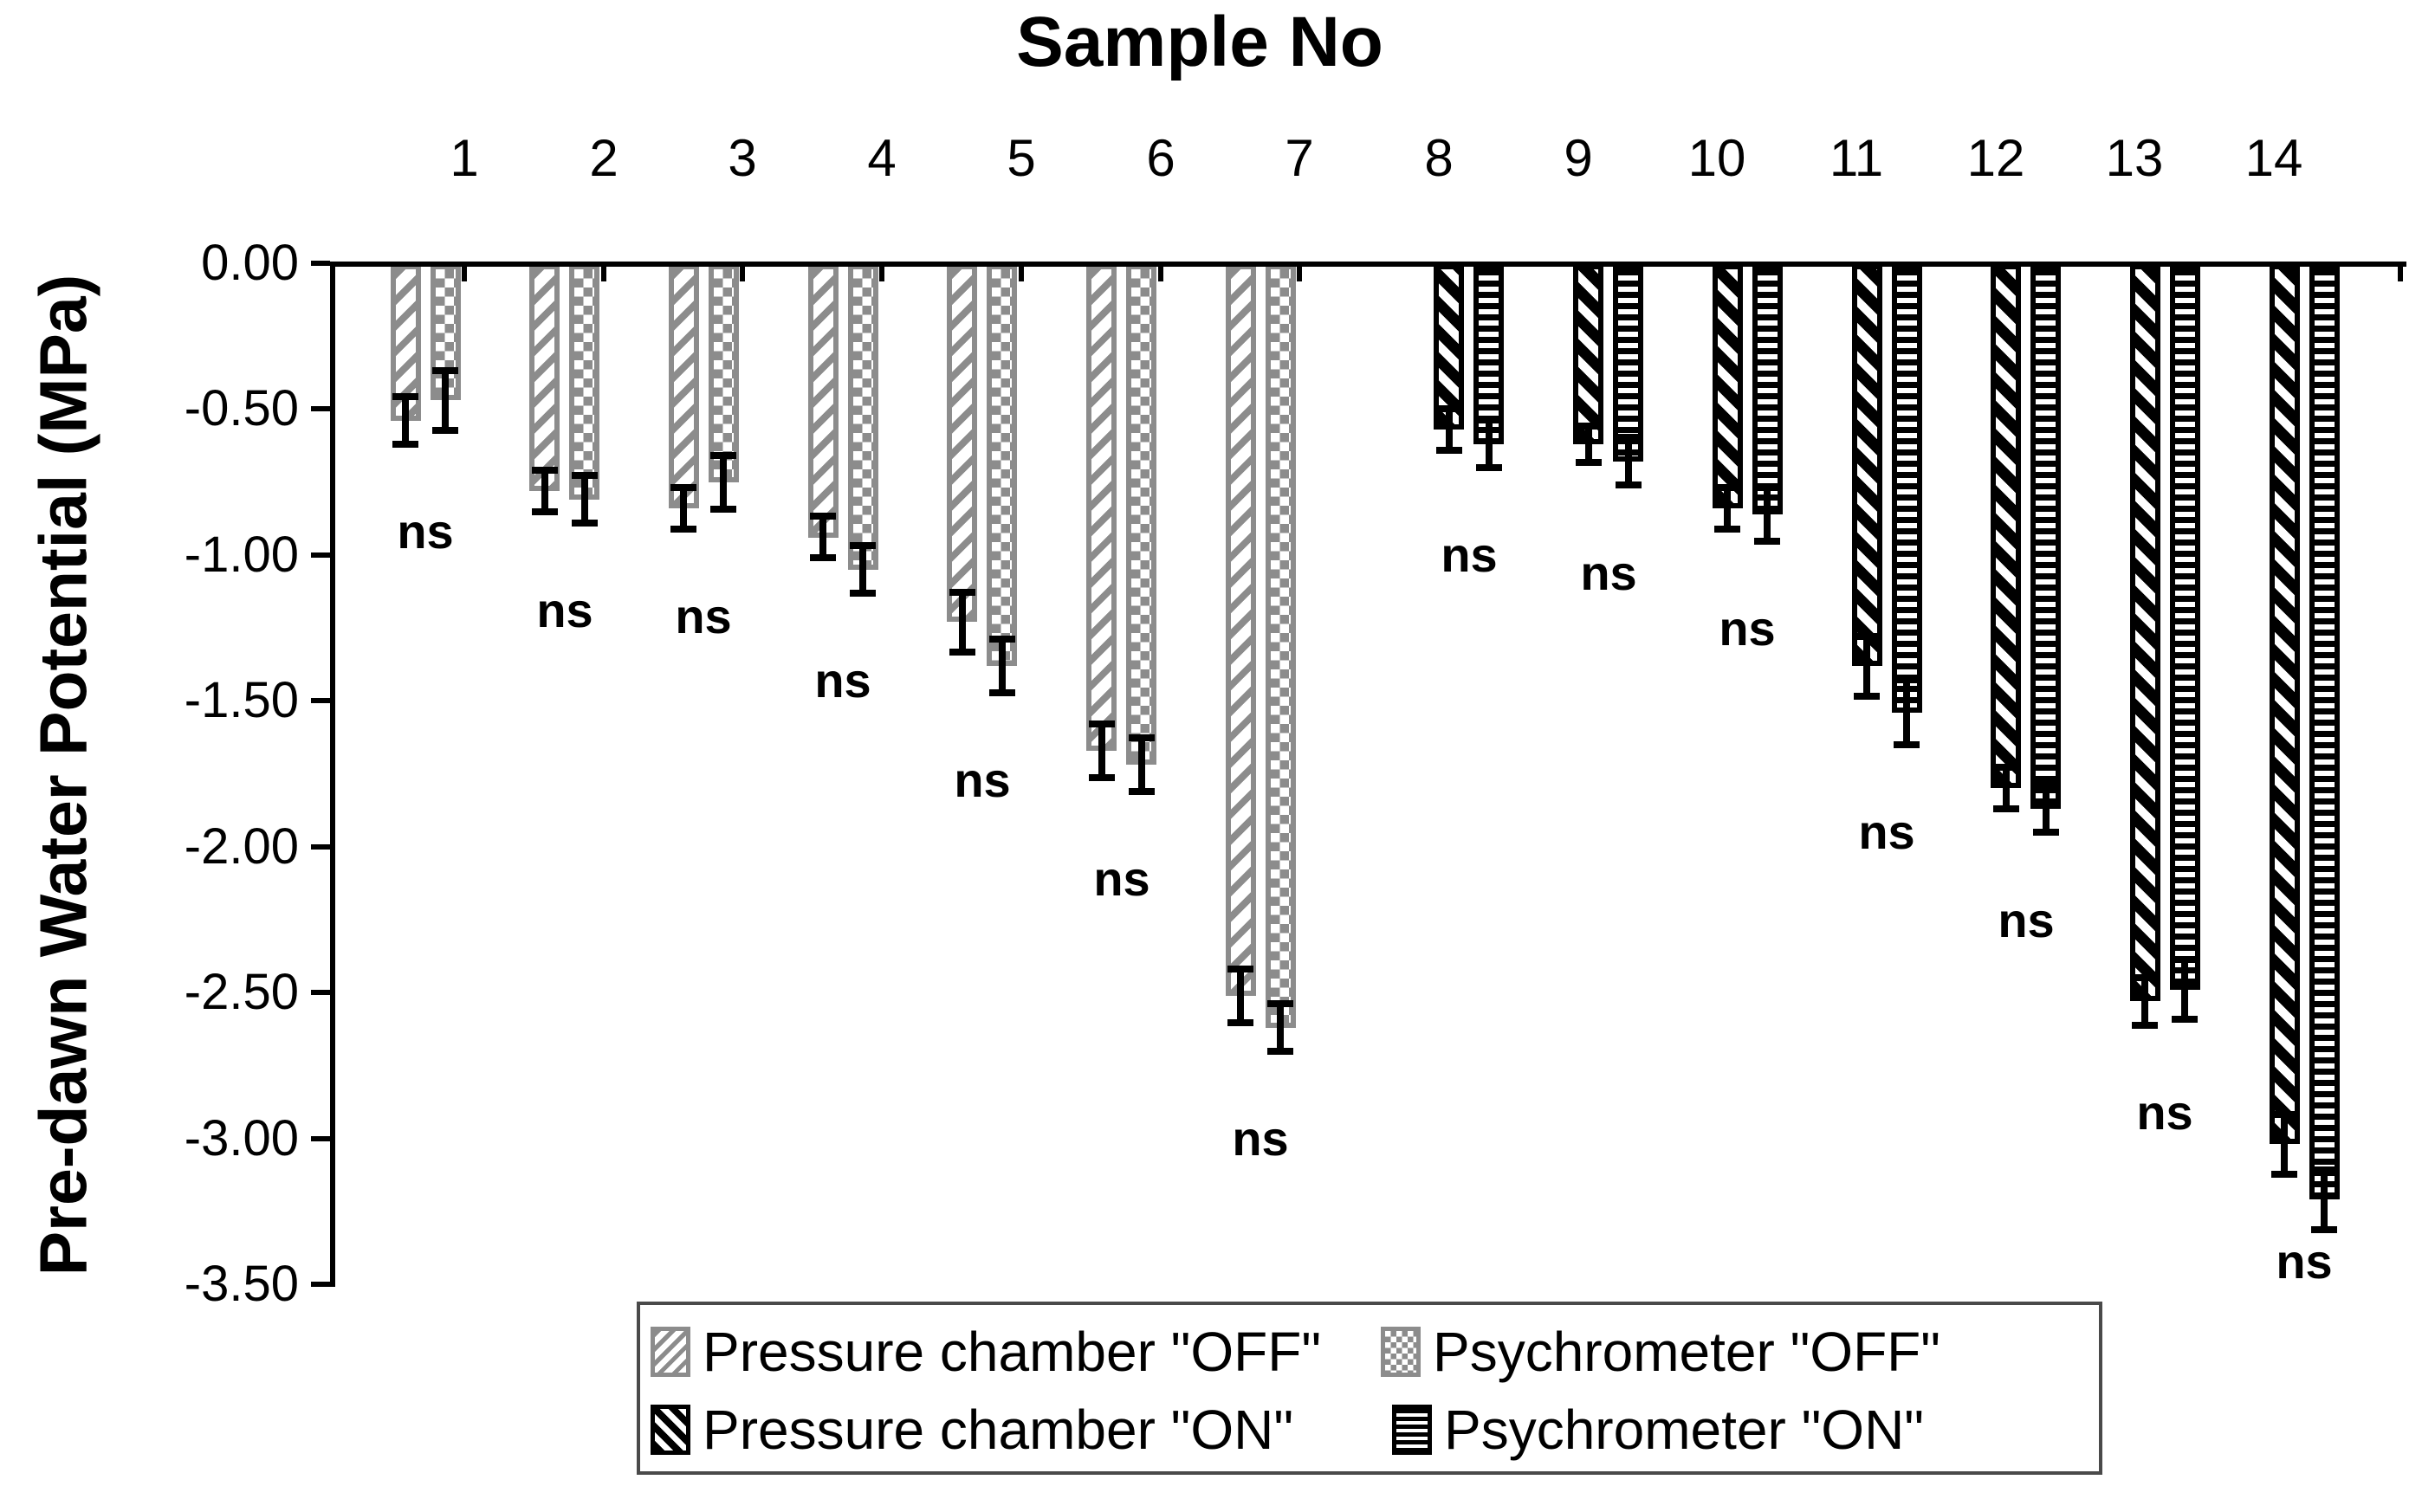 The width and height of the screenshot is (2435, 1512). What do you see at coordinates (241, 700) in the screenshot?
I see `y-tick-label: -1.50` at bounding box center [241, 700].